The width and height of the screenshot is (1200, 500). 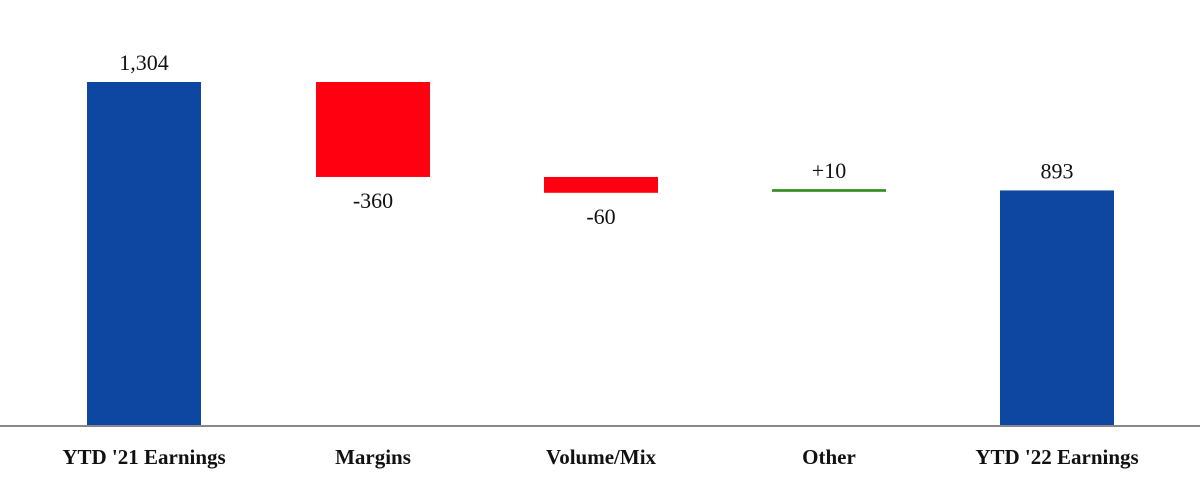 I want to click on category-label-4: YTD '22 Earnings, so click(x=1056, y=457).